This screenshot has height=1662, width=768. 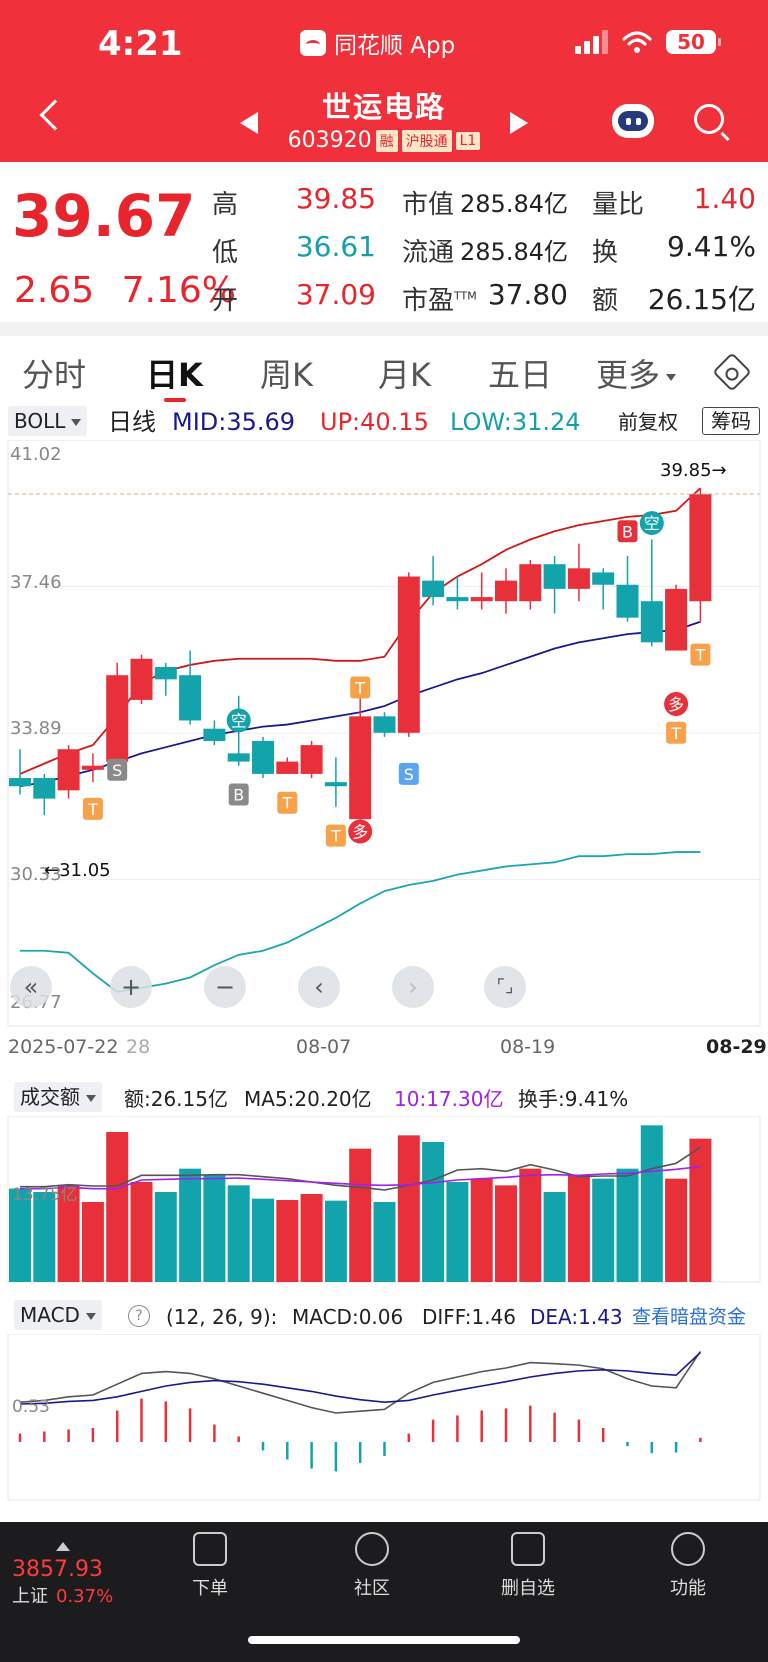 What do you see at coordinates (335, 198) in the screenshot?
I see `high-value: 39.85` at bounding box center [335, 198].